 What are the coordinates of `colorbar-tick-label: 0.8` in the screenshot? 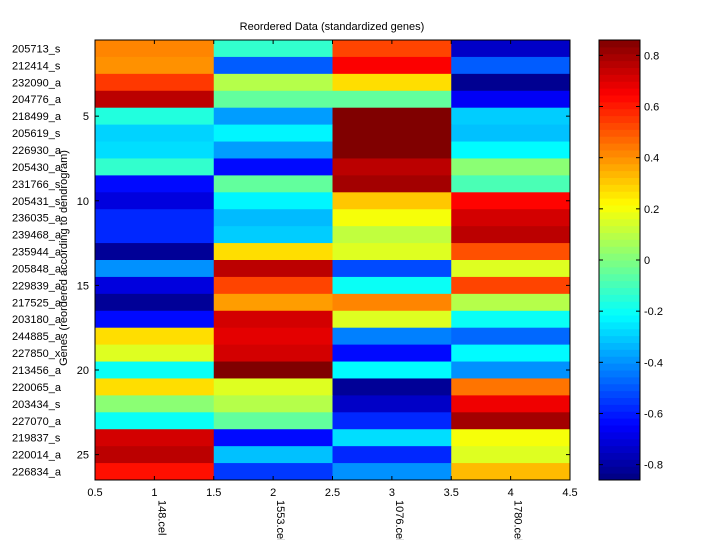 It's located at (651, 56).